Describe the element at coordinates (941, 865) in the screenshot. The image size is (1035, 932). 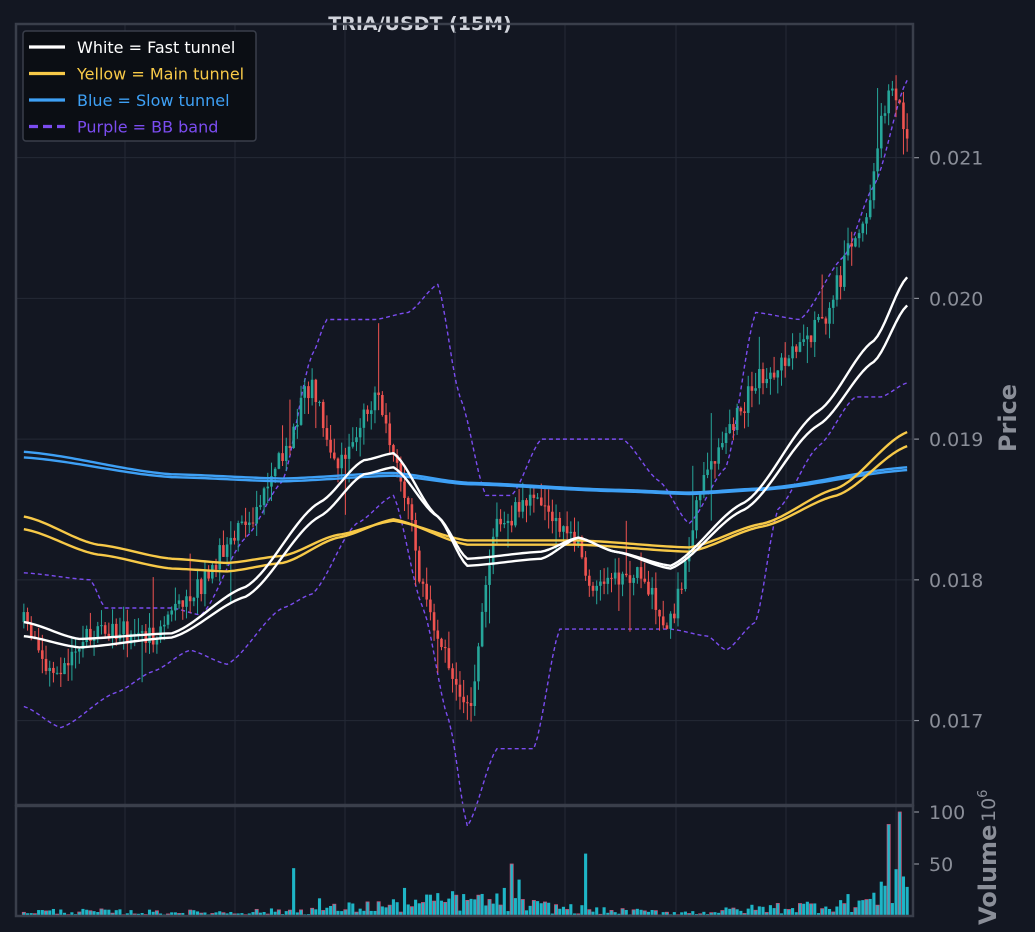
I see `volume-tick-label: 50` at that location.